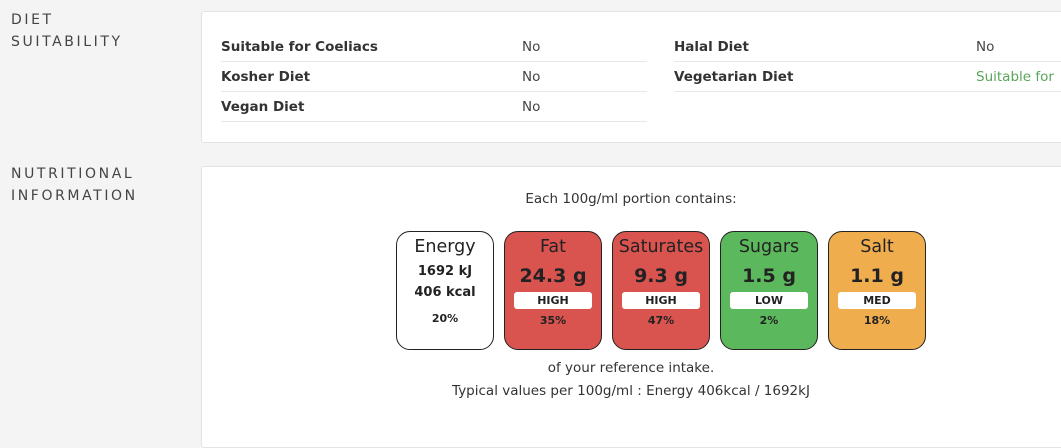  I want to click on nutrient-amount: 1.1 g, so click(877, 276).